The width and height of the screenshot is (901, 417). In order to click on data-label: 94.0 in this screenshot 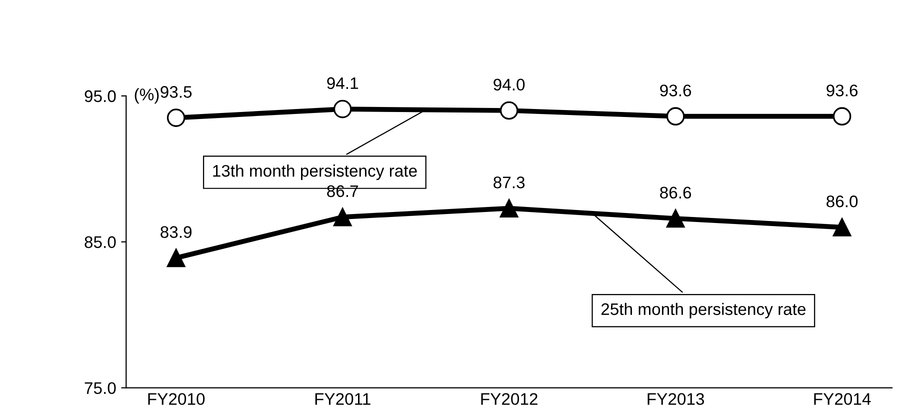, I will do `click(509, 84)`.